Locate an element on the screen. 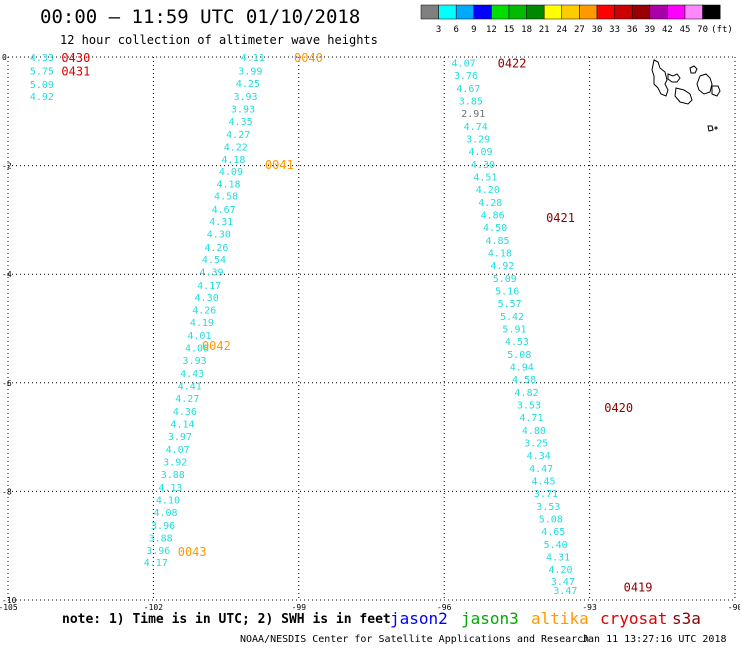 The height and width of the screenshot is (650, 740). y-tick-label: 0 is located at coordinates (4, 57).